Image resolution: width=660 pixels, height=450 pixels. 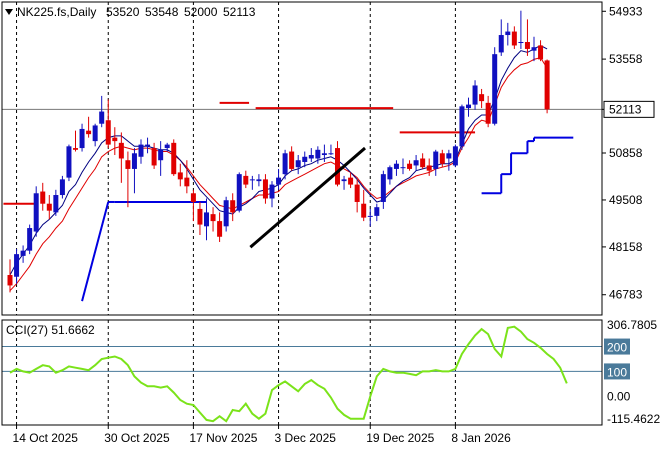 I want to click on price-tick-label: 50858, so click(x=626, y=153).